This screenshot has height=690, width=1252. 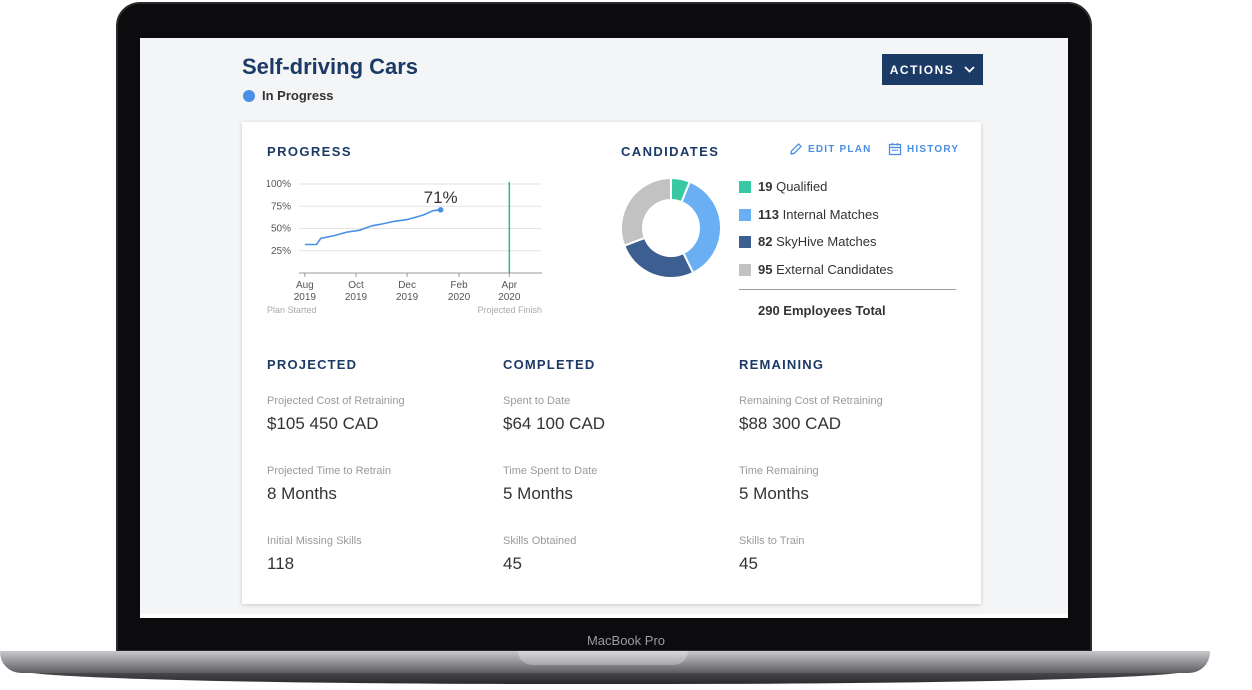 What do you see at coordinates (603, 658) in the screenshot?
I see `laptop-notch` at bounding box center [603, 658].